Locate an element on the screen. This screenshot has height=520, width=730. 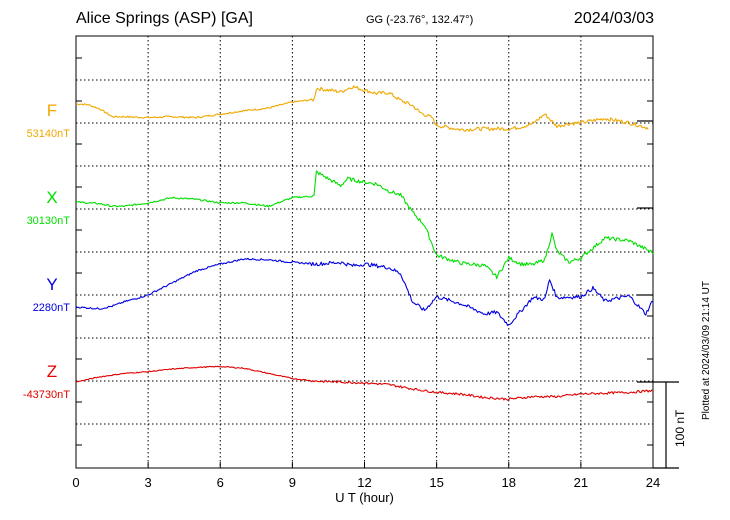
series-label-z: Z is located at coordinates (52, 371).